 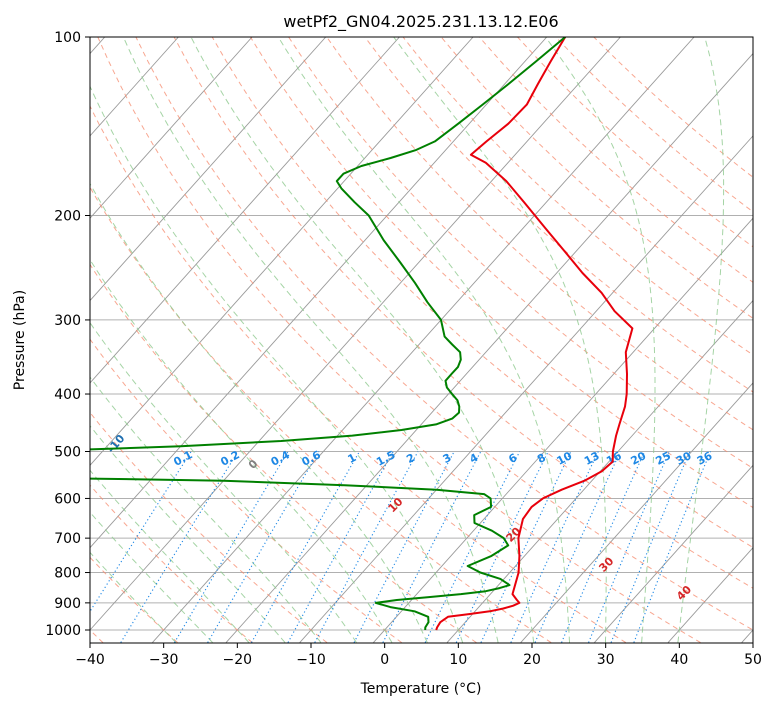 What do you see at coordinates (238, 660) in the screenshot?
I see `x-tick-label: −20` at bounding box center [238, 660].